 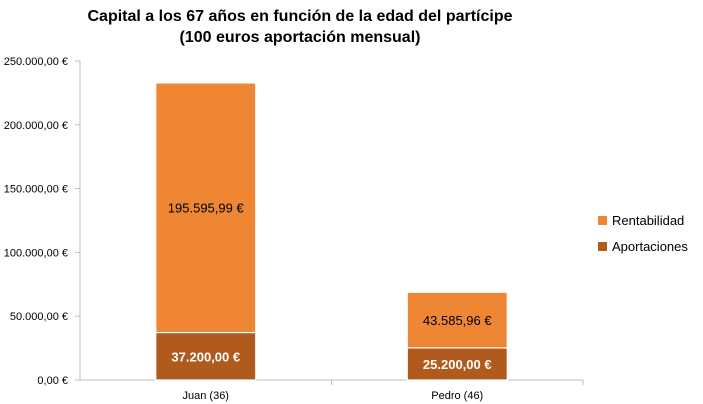 What do you see at coordinates (650, 246) in the screenshot?
I see `legend-label-aportaciones: Aportaciones` at bounding box center [650, 246].